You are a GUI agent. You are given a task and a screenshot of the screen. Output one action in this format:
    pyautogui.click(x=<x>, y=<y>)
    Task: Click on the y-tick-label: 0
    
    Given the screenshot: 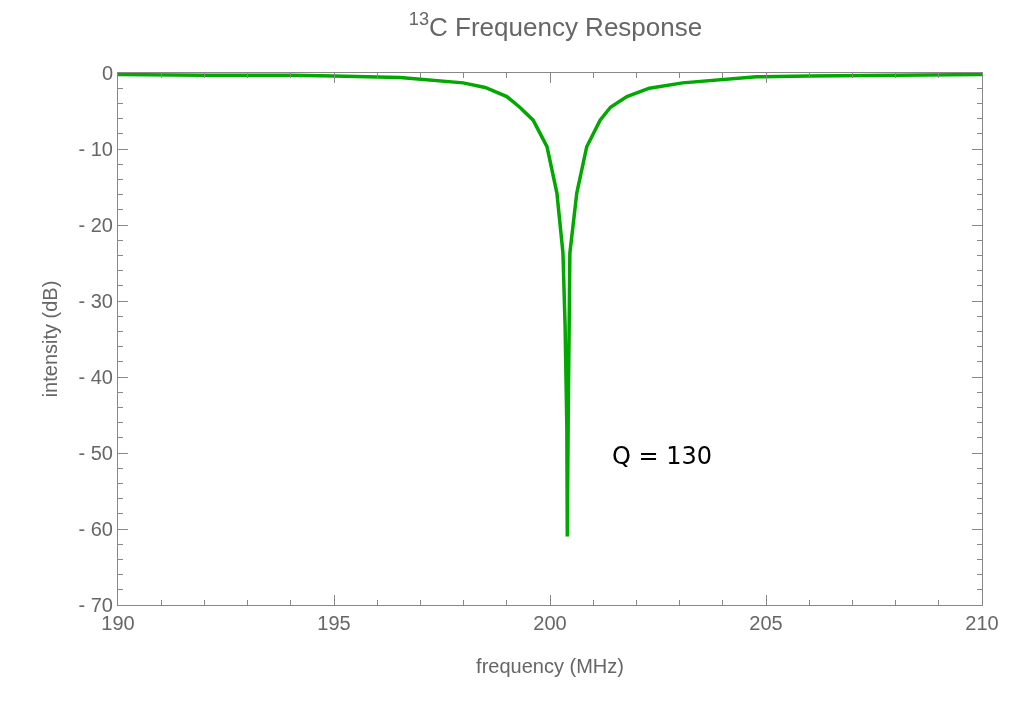 What is the action you would take?
    pyautogui.click(x=107, y=73)
    